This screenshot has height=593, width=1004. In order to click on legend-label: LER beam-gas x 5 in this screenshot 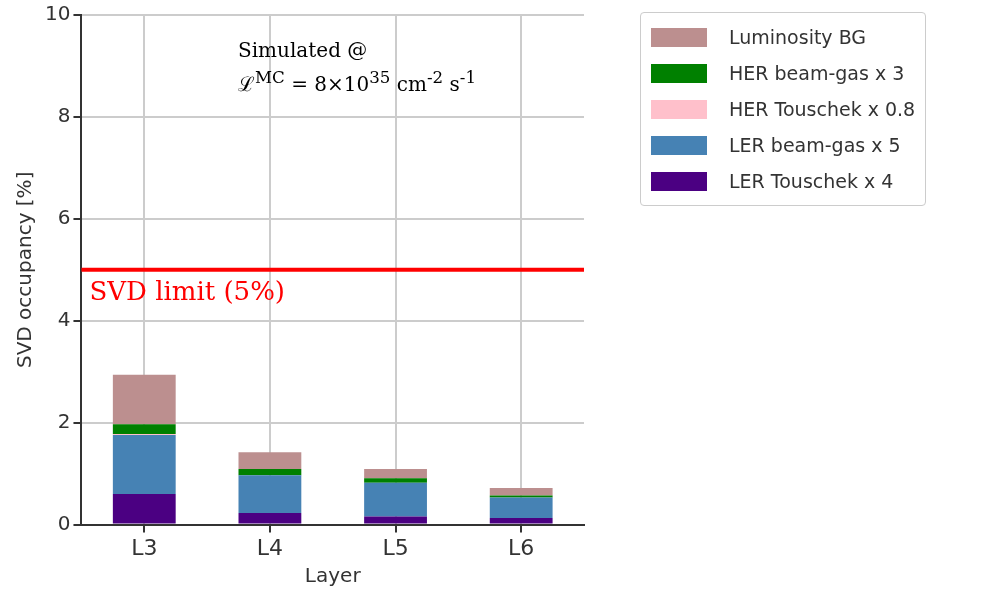, I will do `click(815, 145)`.